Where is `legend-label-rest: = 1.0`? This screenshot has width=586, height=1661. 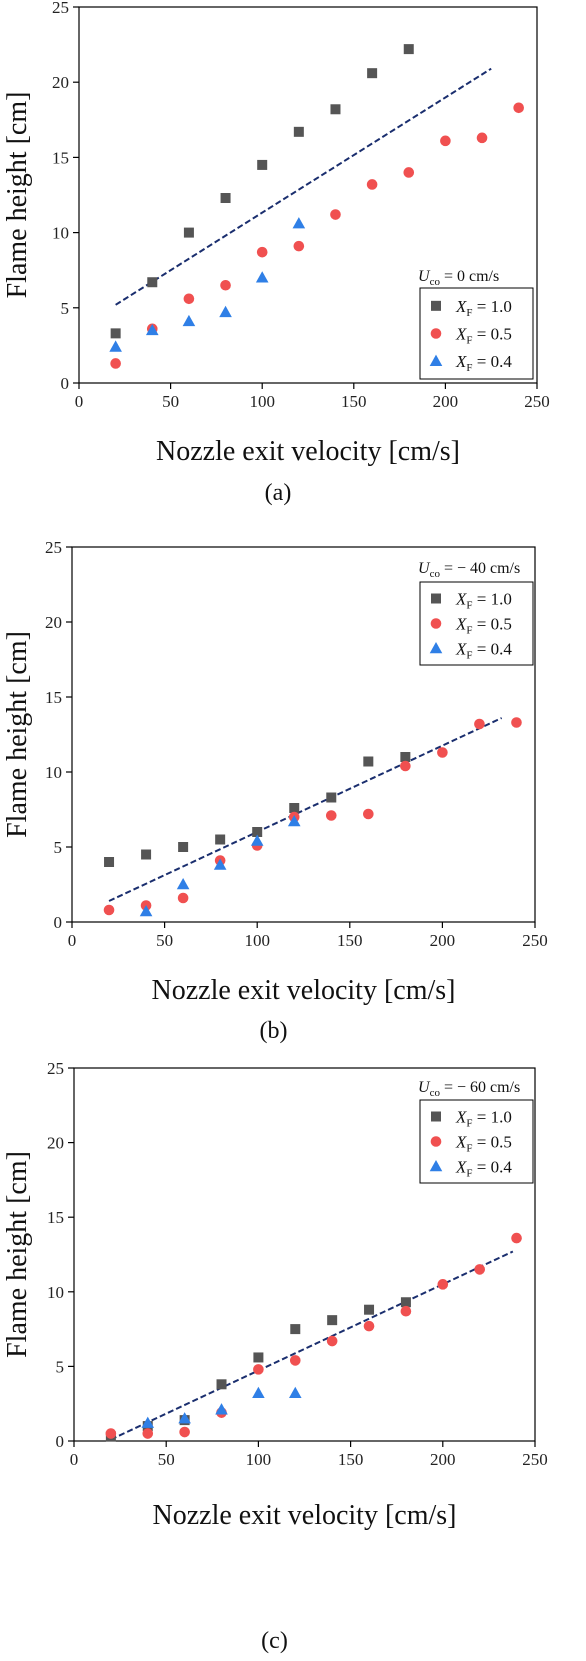
legend-label-rest: = 1.0 is located at coordinates (492, 599).